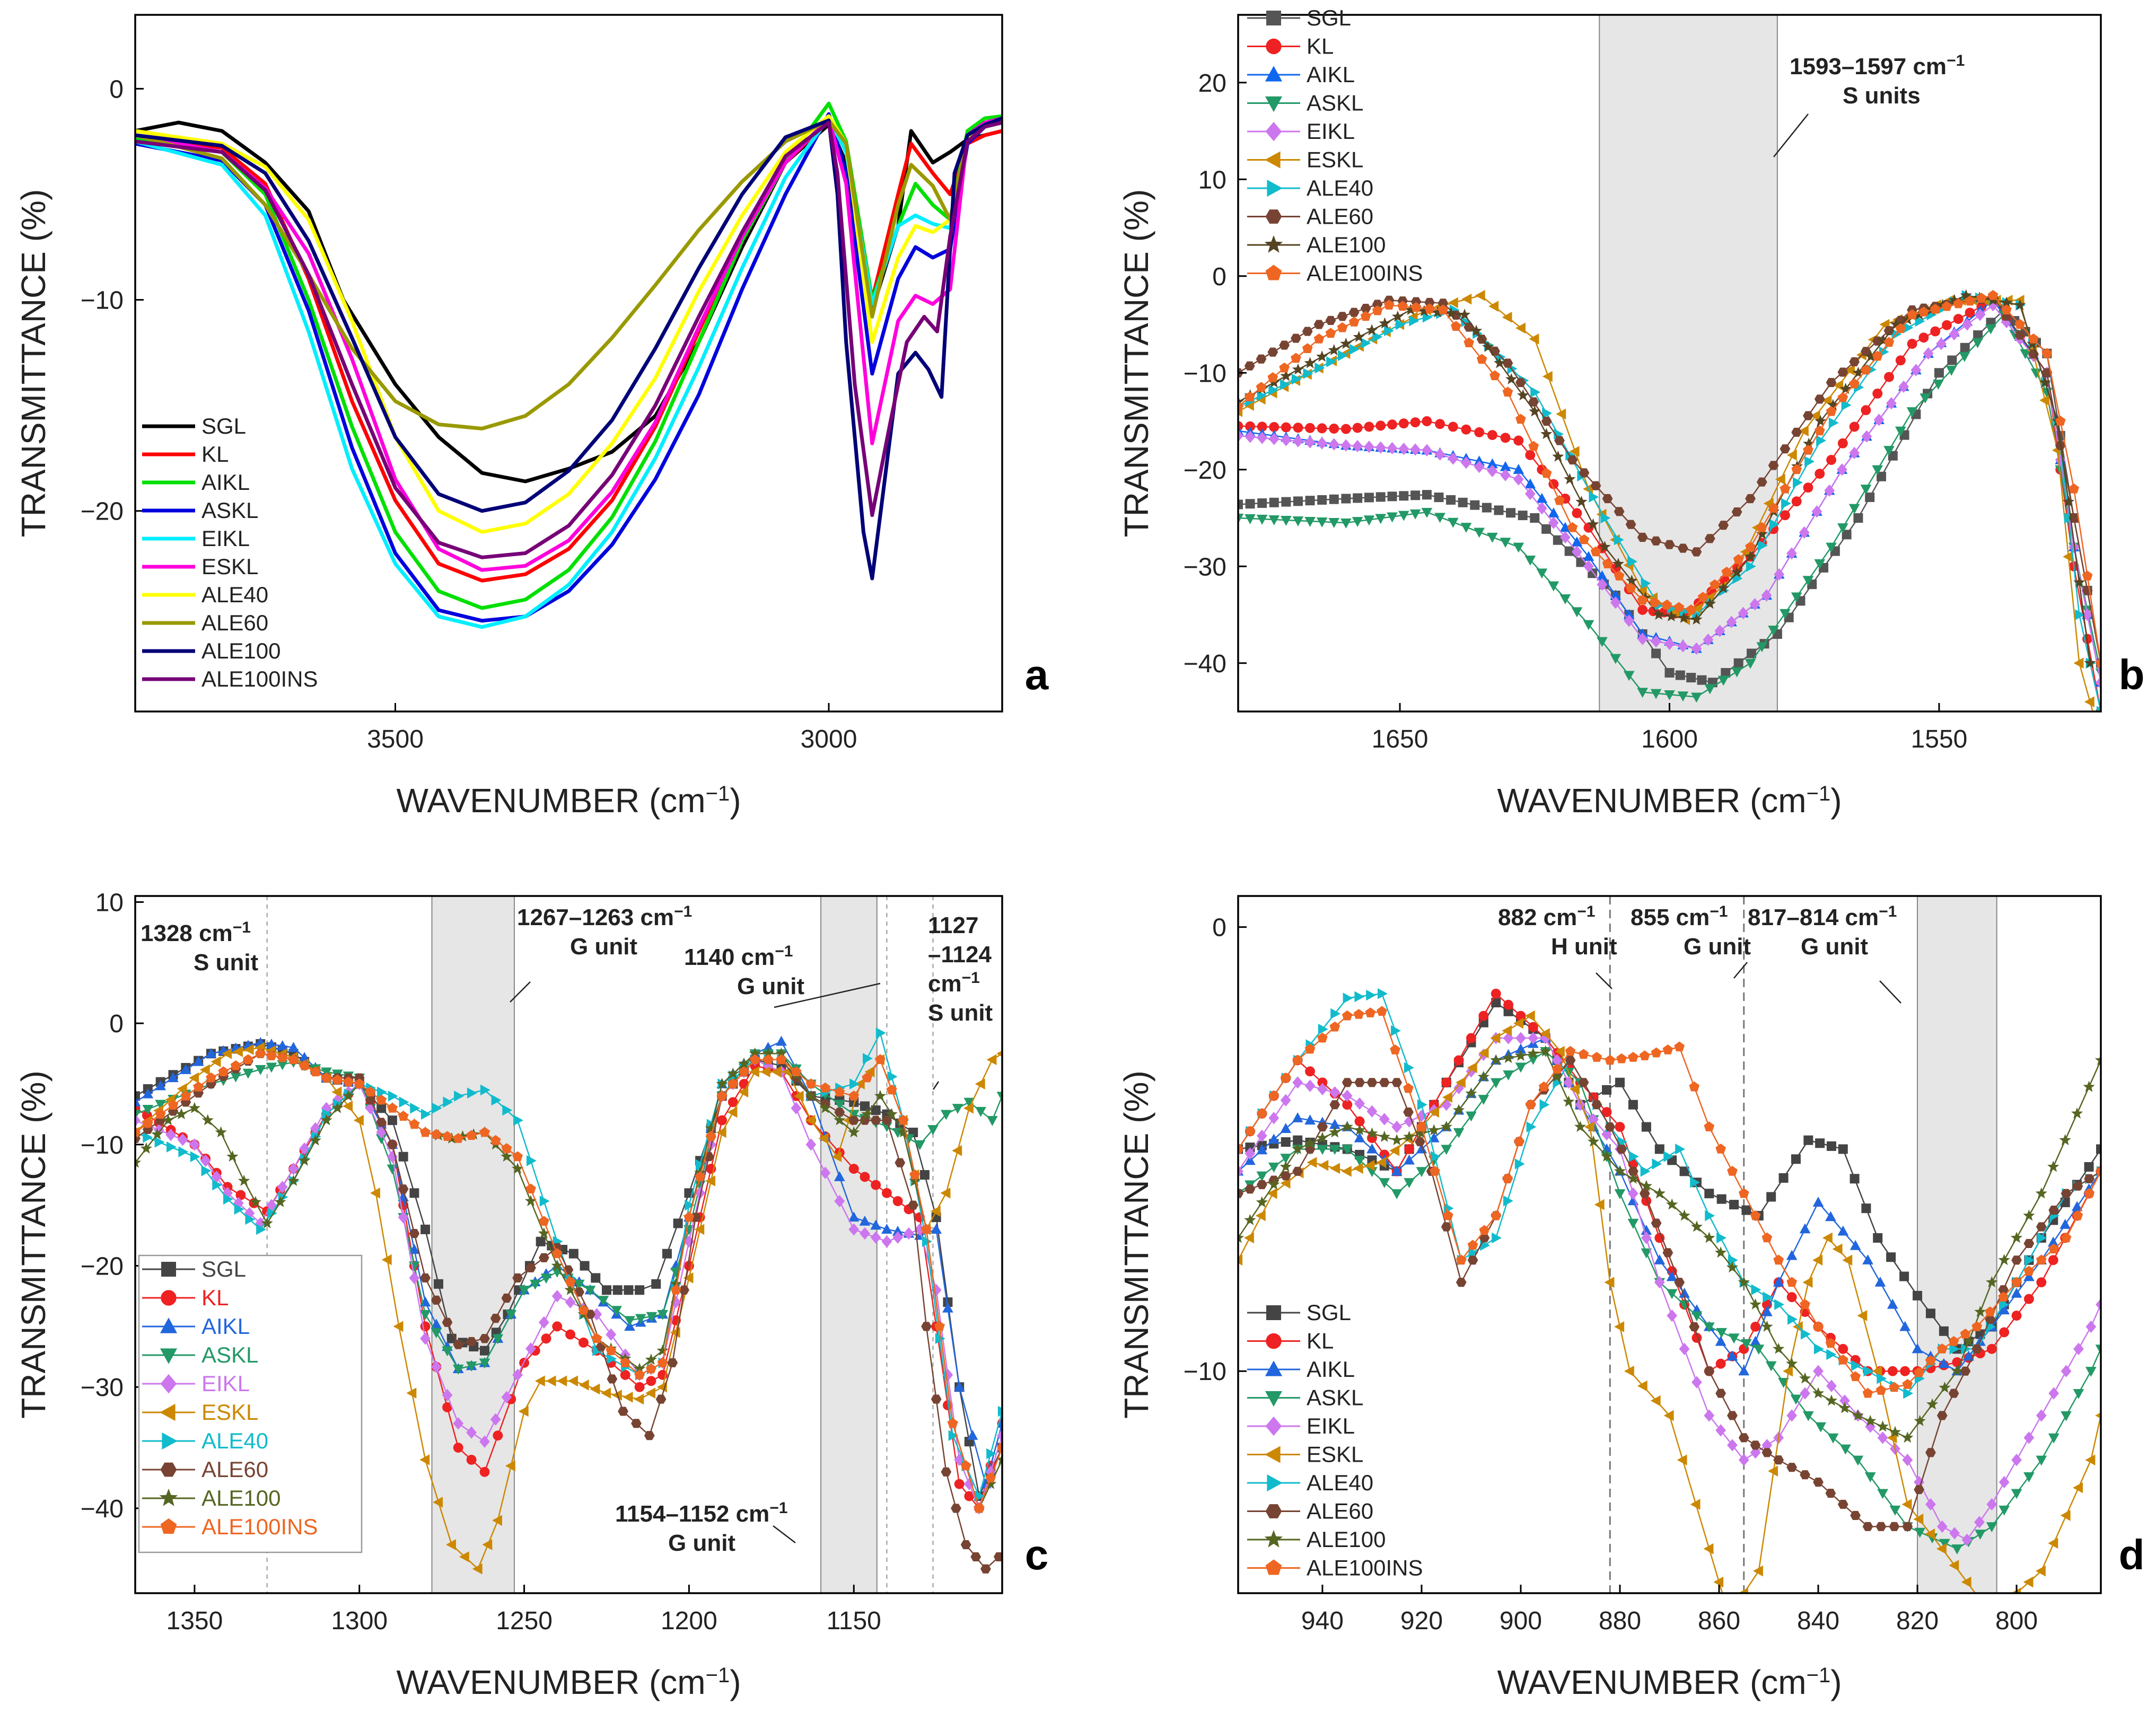  I want to click on x-tick-label: 920, so click(1421, 1621).